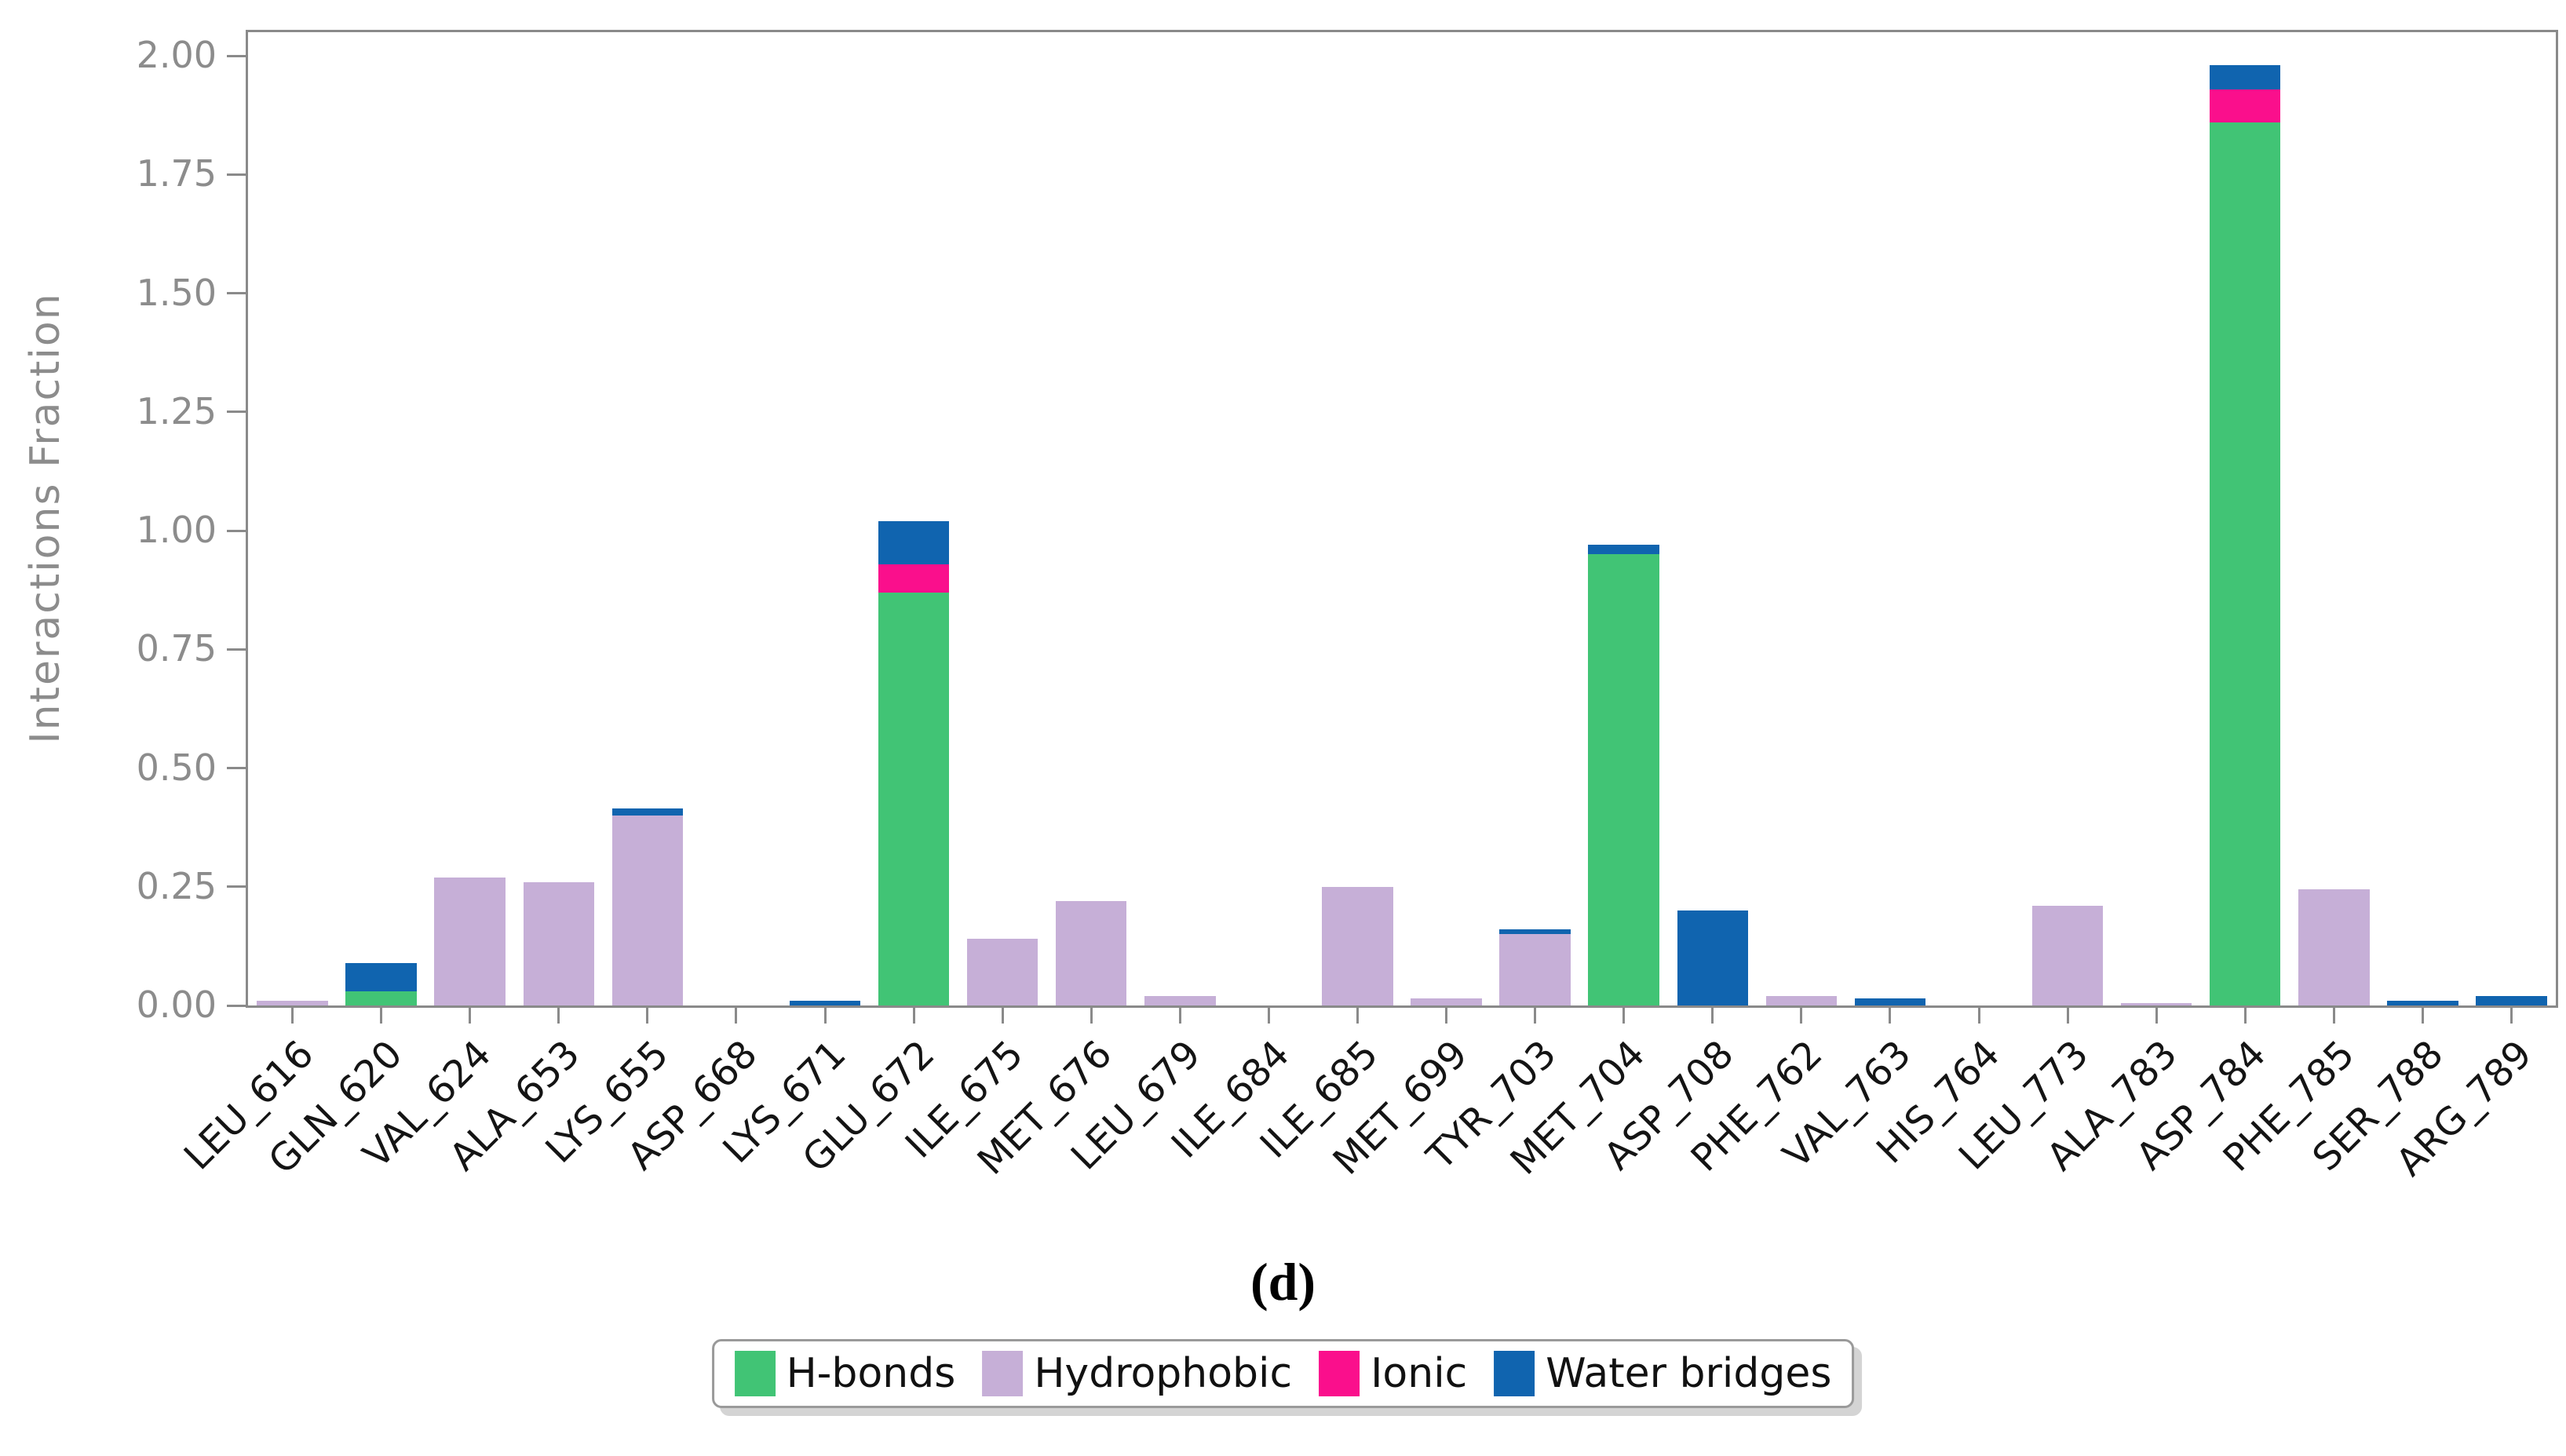 The image size is (2566, 1456). What do you see at coordinates (176, 55) in the screenshot?
I see `y-tick-label: 2.00` at bounding box center [176, 55].